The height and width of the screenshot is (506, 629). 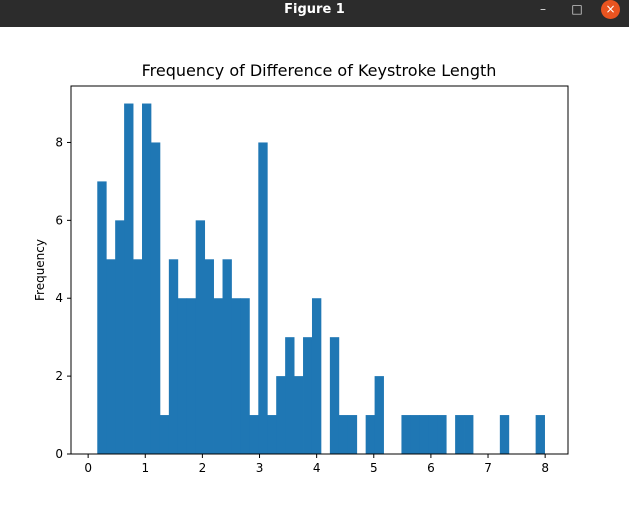 I want to click on x-tick-label: 6, so click(x=431, y=468).